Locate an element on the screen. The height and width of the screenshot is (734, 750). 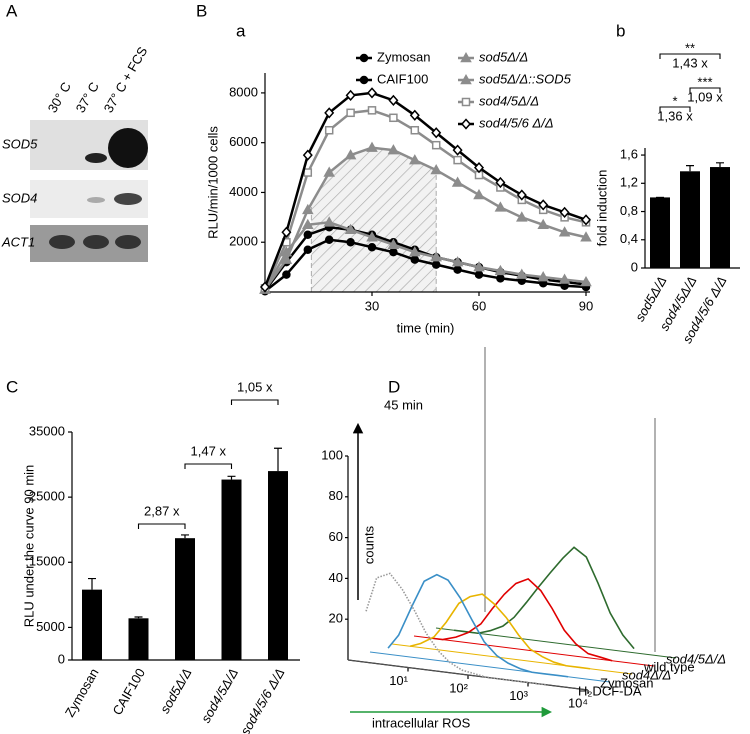
y-tick-label: 15000 is located at coordinates (47, 561).